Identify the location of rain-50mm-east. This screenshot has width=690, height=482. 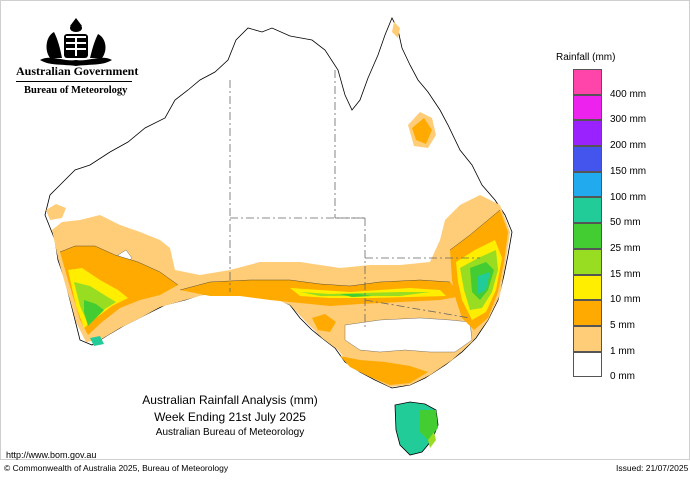
(484, 283).